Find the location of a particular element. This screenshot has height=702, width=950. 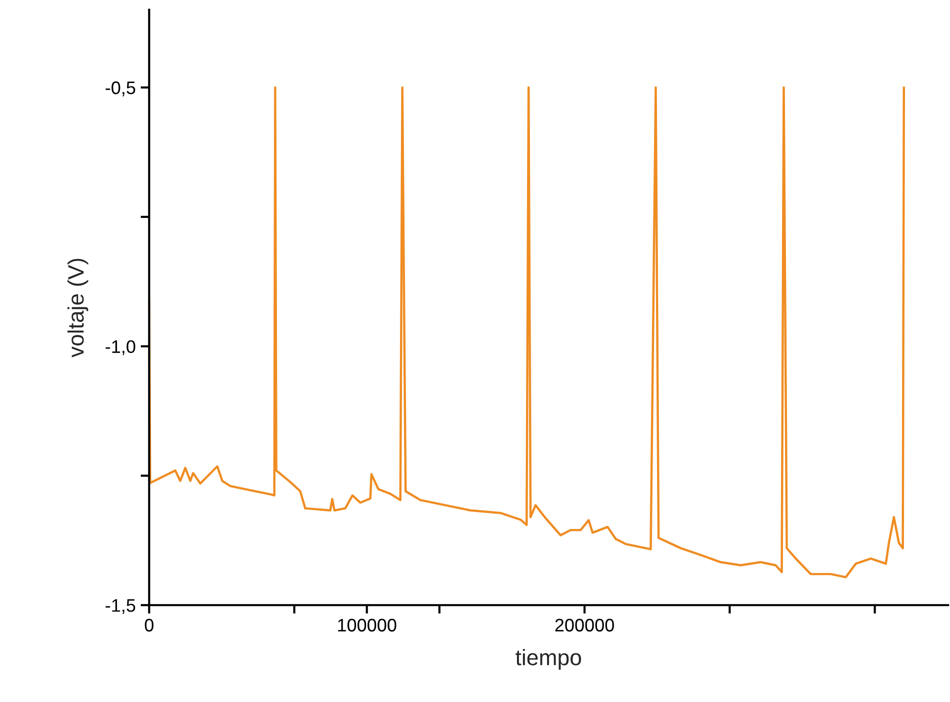

y-tick-label: -1,0 is located at coordinates (121, 348).